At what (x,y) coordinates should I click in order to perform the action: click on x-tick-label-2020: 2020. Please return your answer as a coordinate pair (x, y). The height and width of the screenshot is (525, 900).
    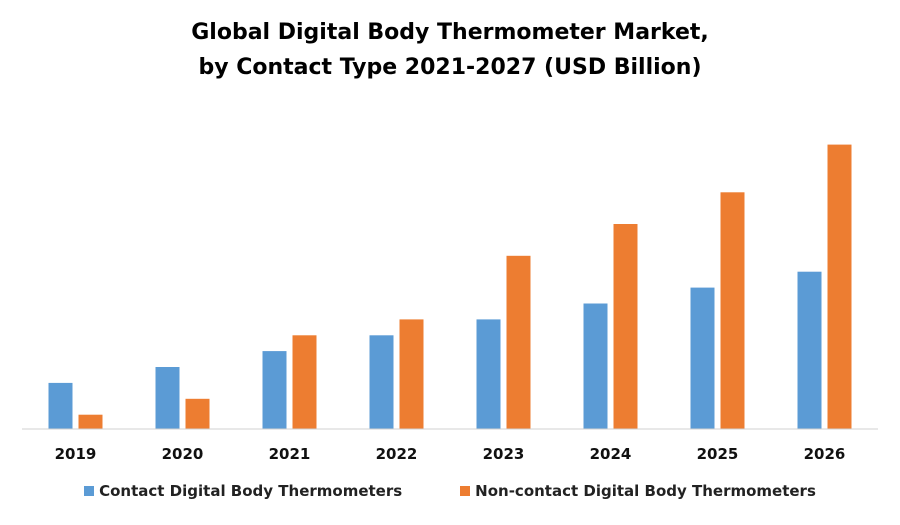
    Looking at the image, I should click on (183, 454).